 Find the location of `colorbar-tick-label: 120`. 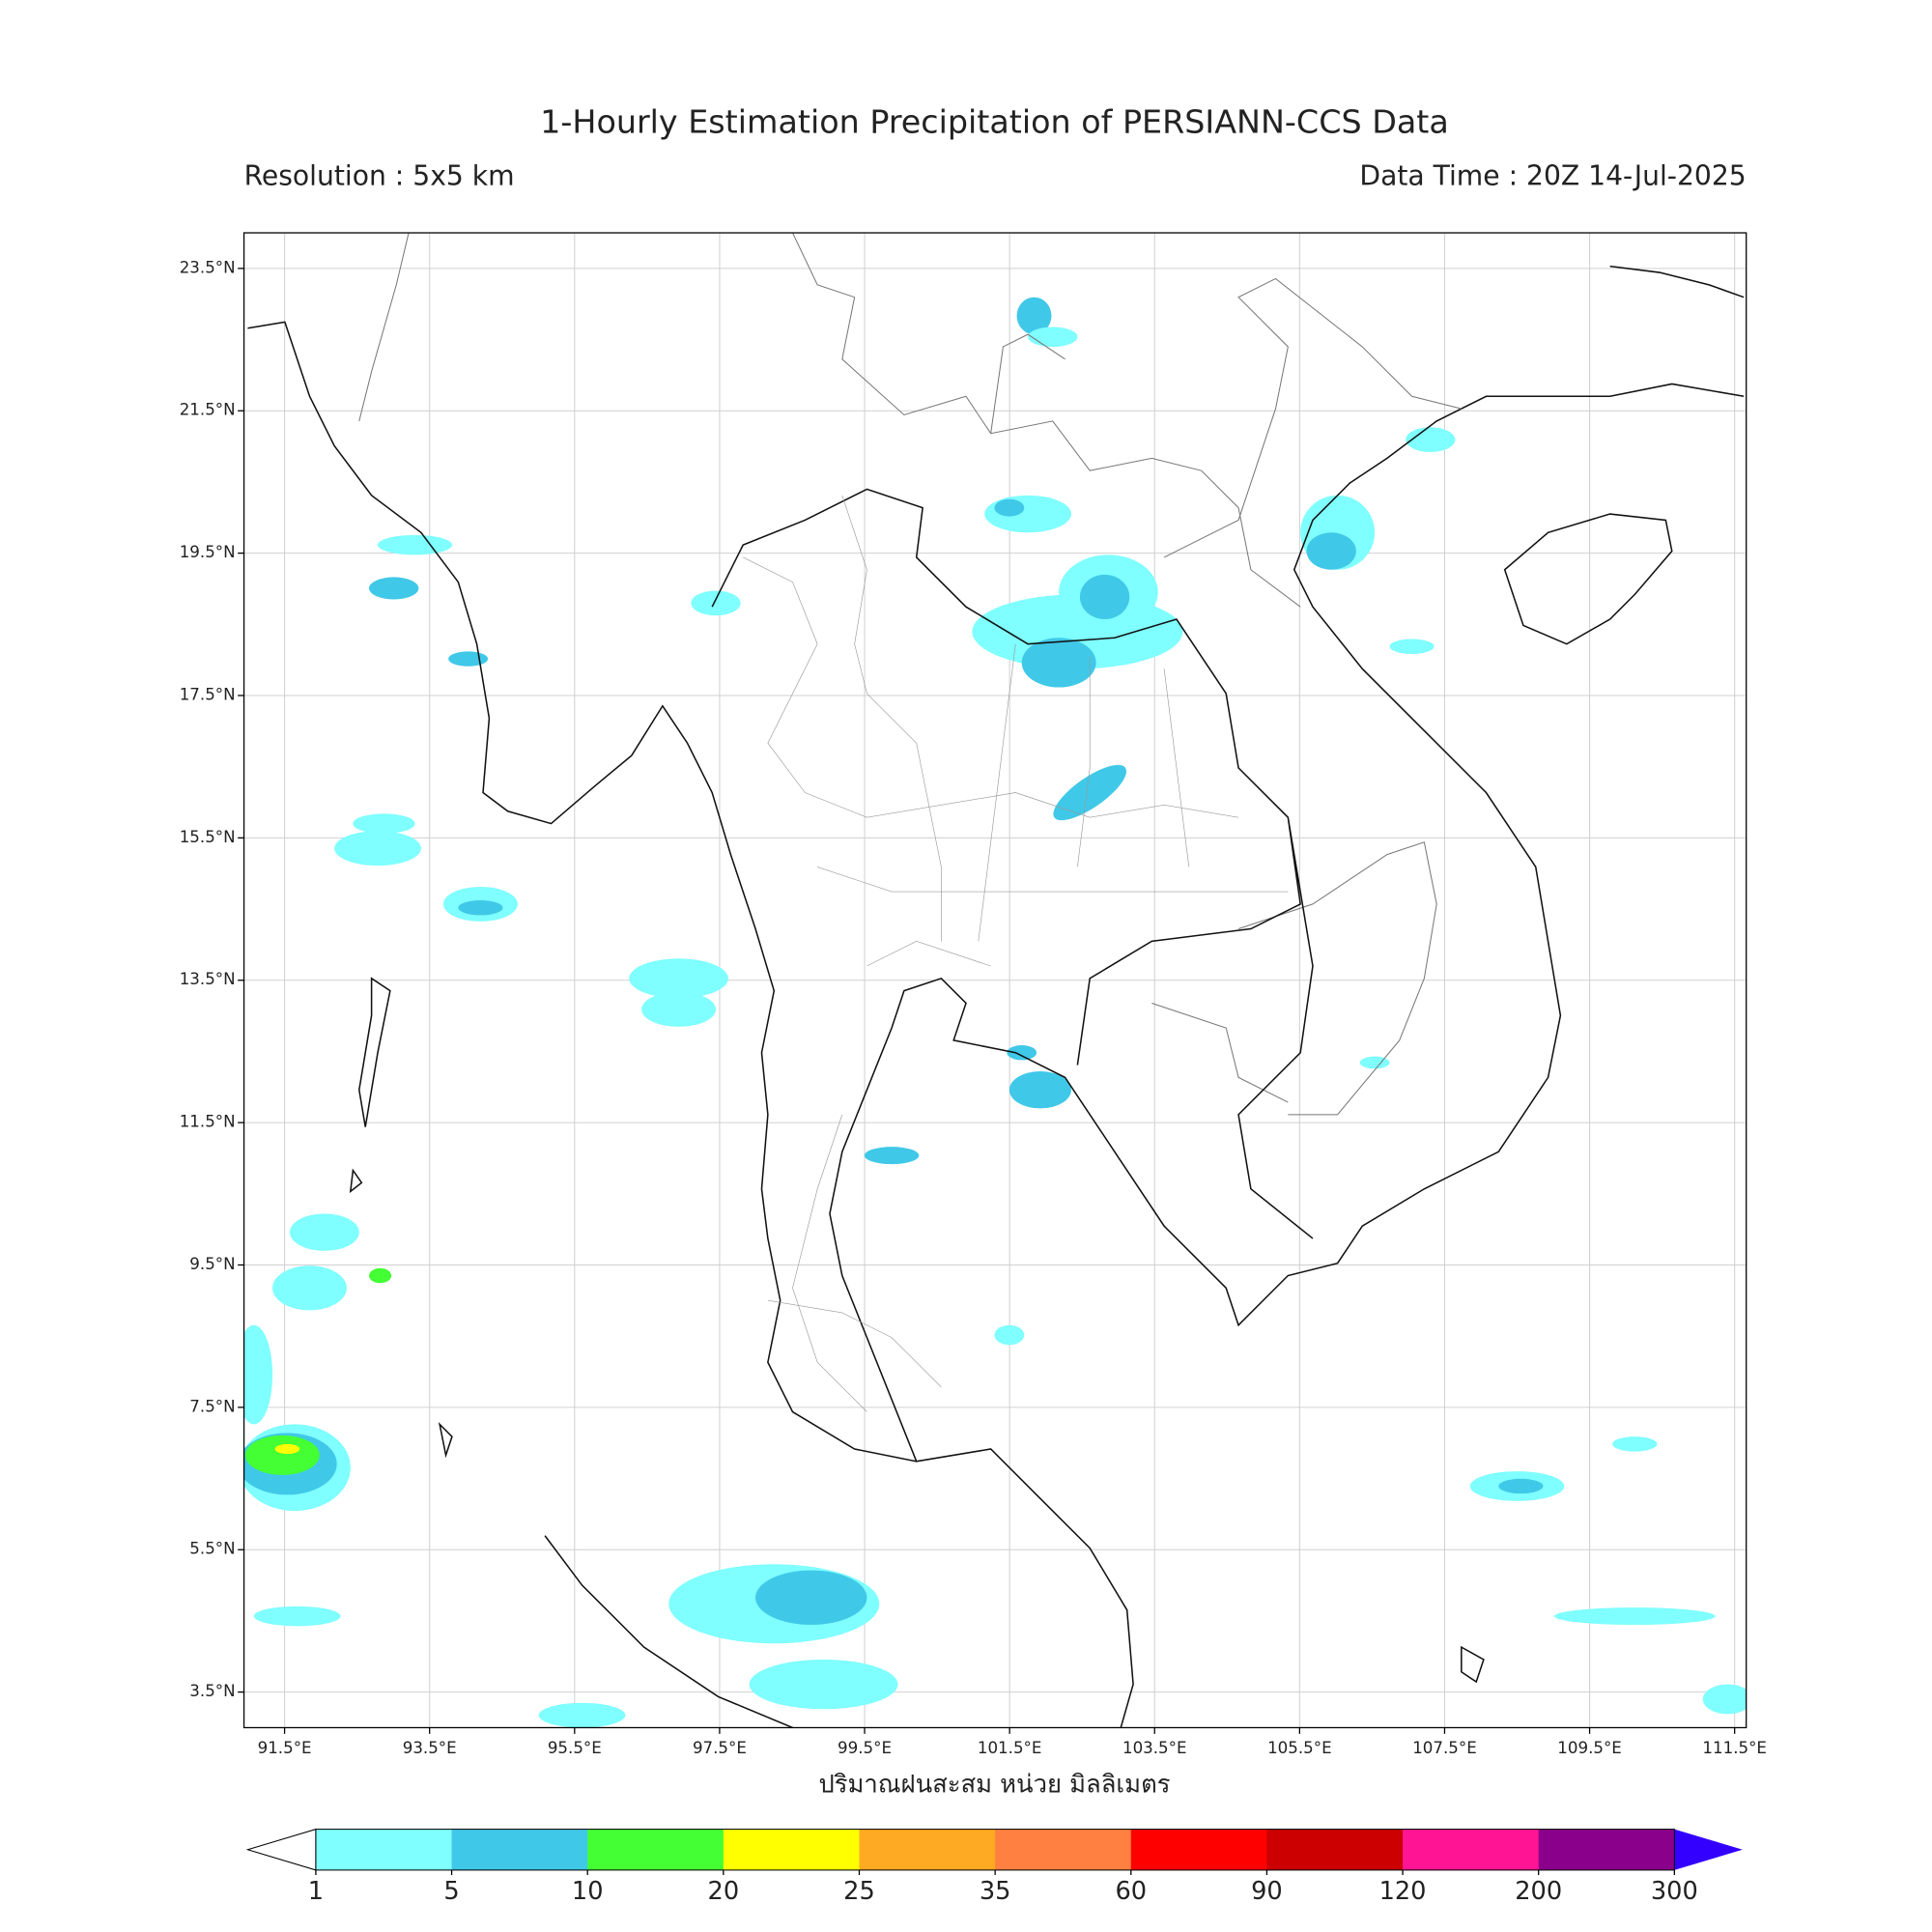

colorbar-tick-label: 120 is located at coordinates (1403, 1891).